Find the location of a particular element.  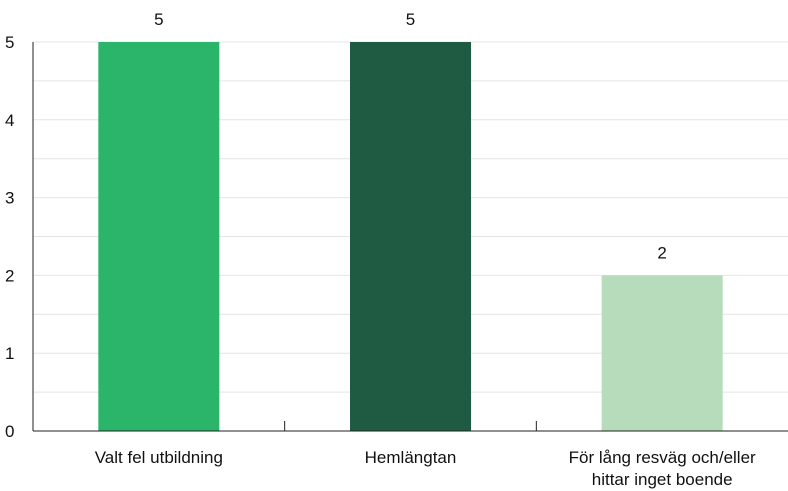

y-tick-label: 2 is located at coordinates (9, 275).